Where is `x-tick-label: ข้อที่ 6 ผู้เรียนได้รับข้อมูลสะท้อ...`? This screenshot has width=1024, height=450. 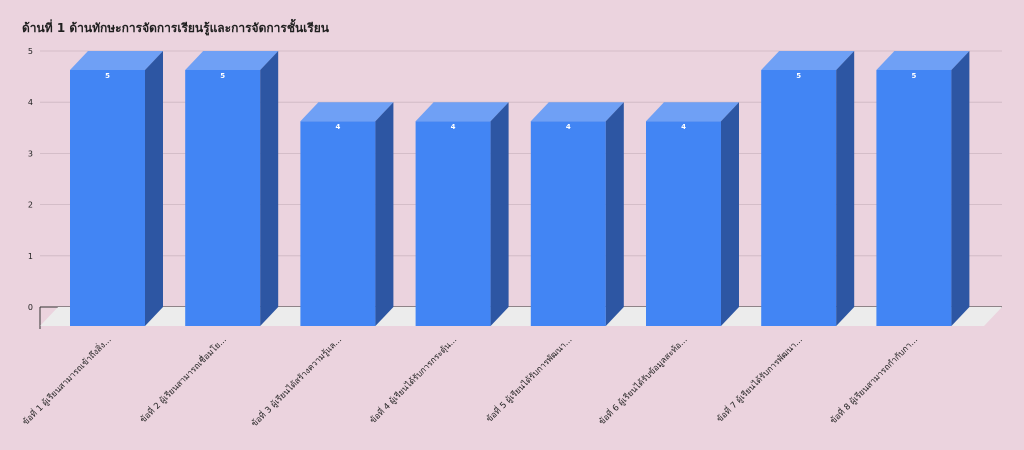 x-tick-label: ข้อที่ 6 ผู้เรียนได้รับข้อมูลสะท้อ... is located at coordinates (643, 381).